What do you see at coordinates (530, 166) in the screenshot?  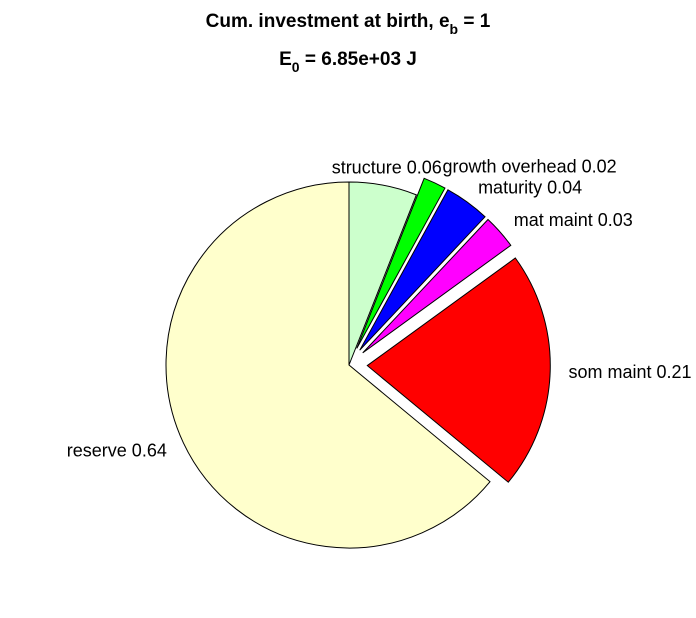 I see `slice-label: growth overhead 0.02` at bounding box center [530, 166].